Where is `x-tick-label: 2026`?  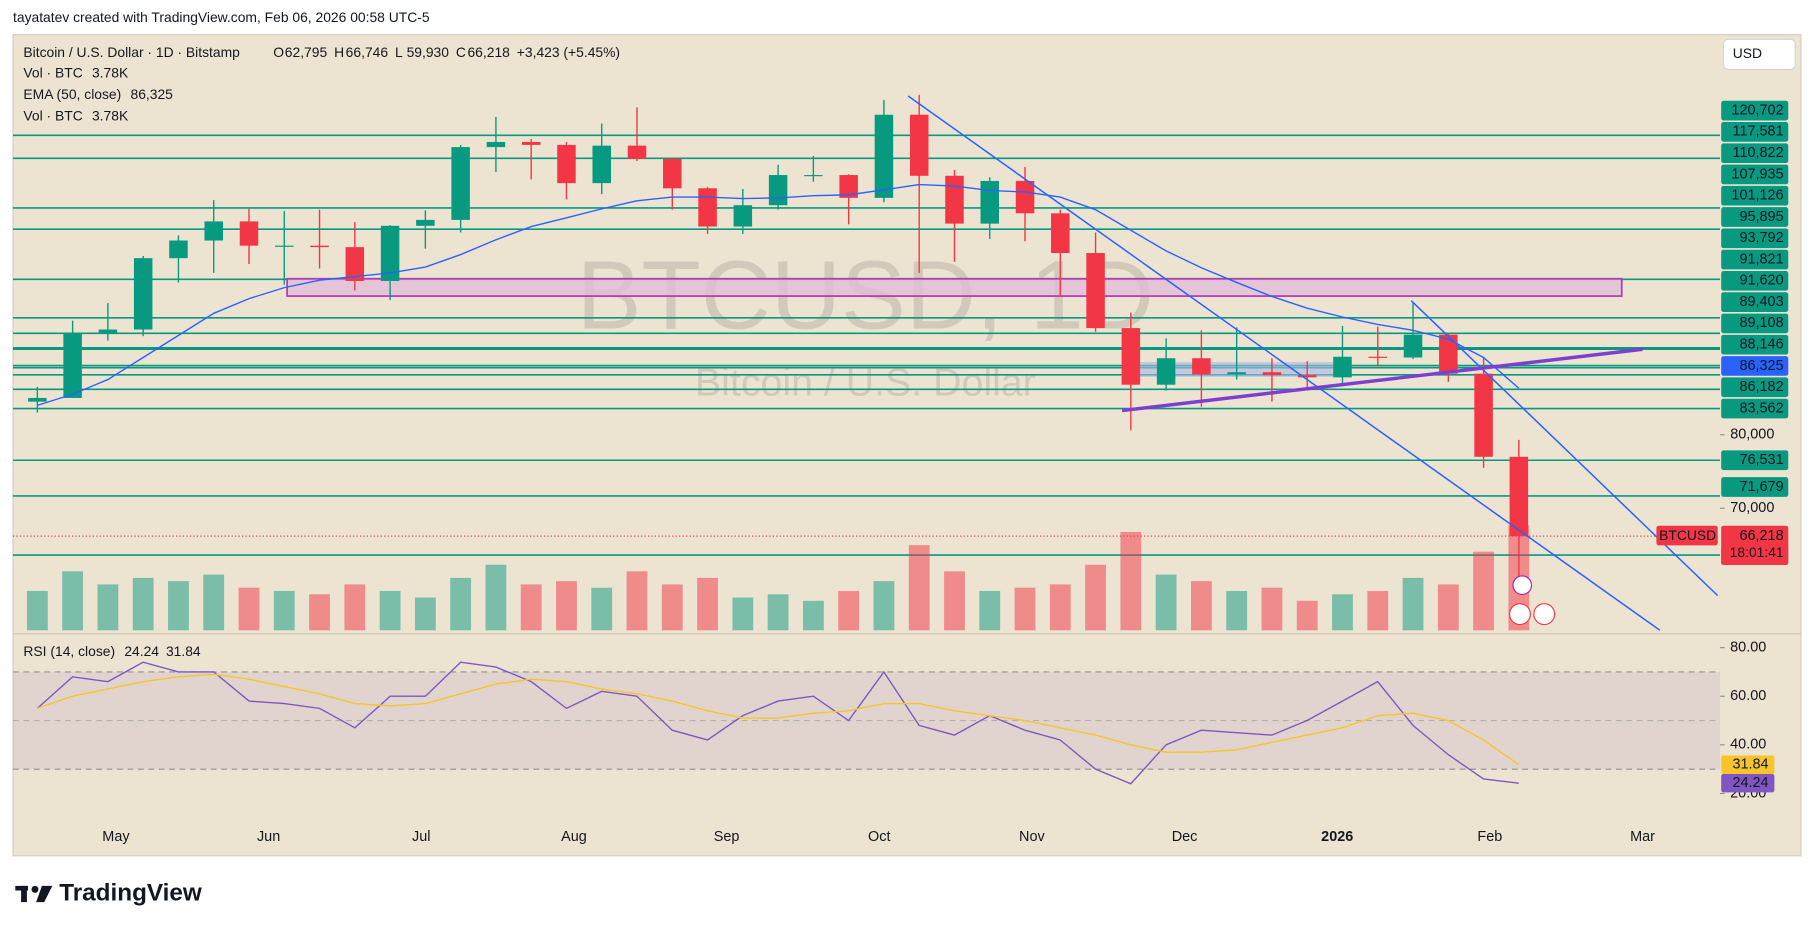 x-tick-label: 2026 is located at coordinates (1337, 837).